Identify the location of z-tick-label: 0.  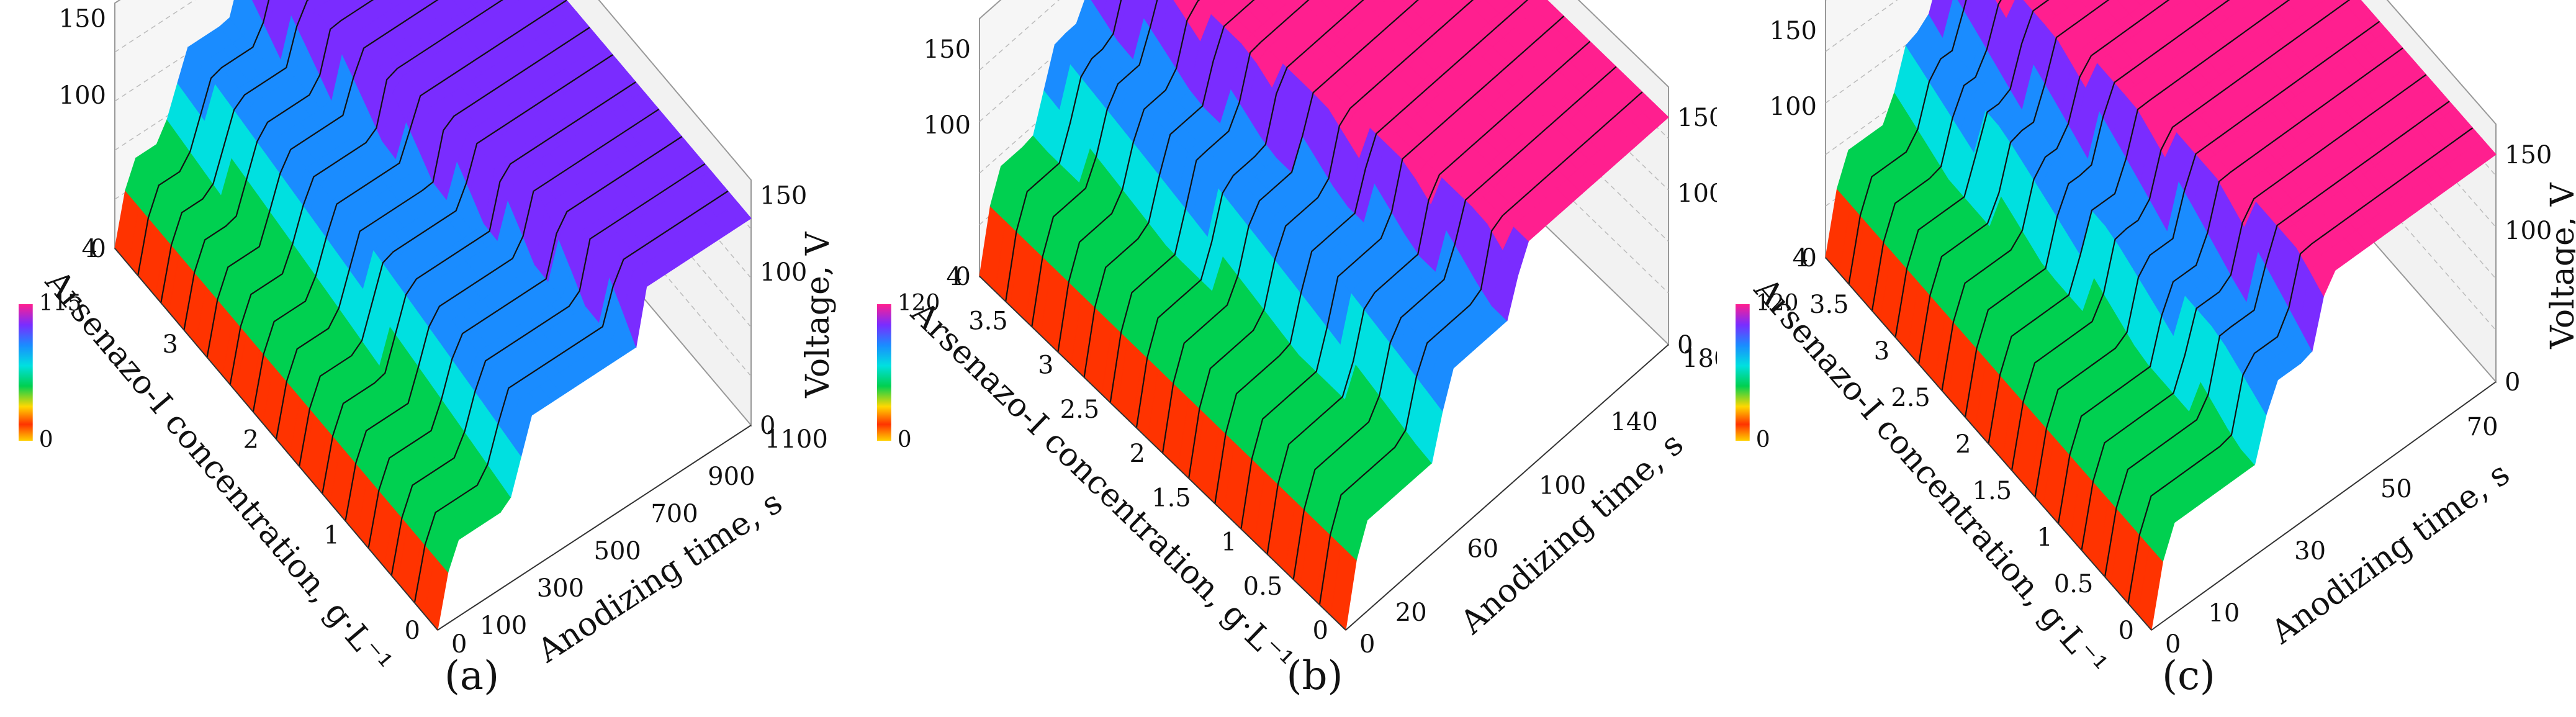
(963, 277).